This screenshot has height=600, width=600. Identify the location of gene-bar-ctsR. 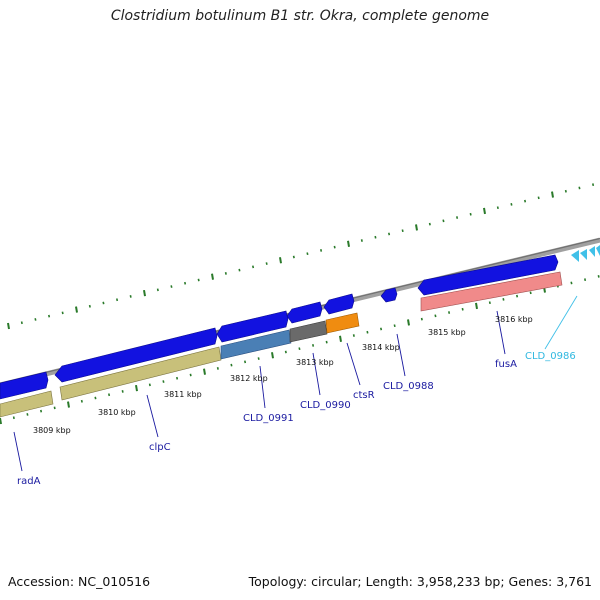
(342, 323).